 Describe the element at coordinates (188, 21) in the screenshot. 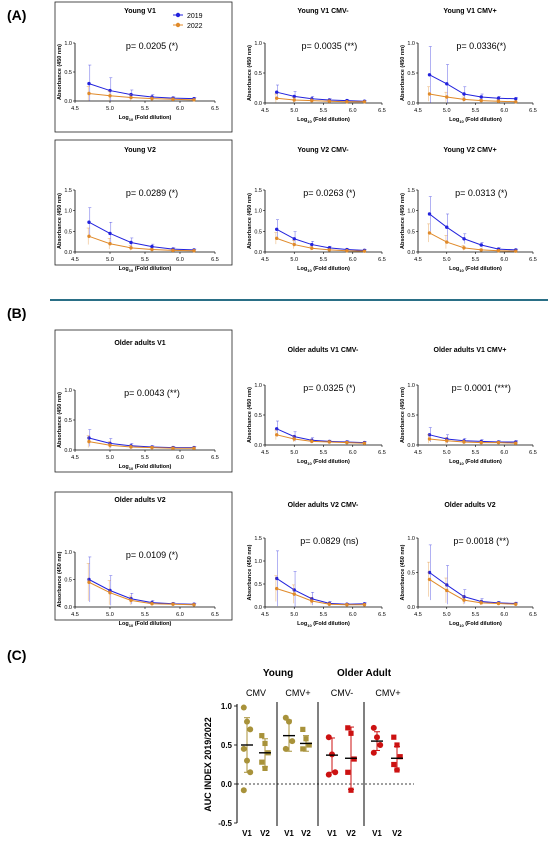

I see `legend: 2019 2022` at that location.